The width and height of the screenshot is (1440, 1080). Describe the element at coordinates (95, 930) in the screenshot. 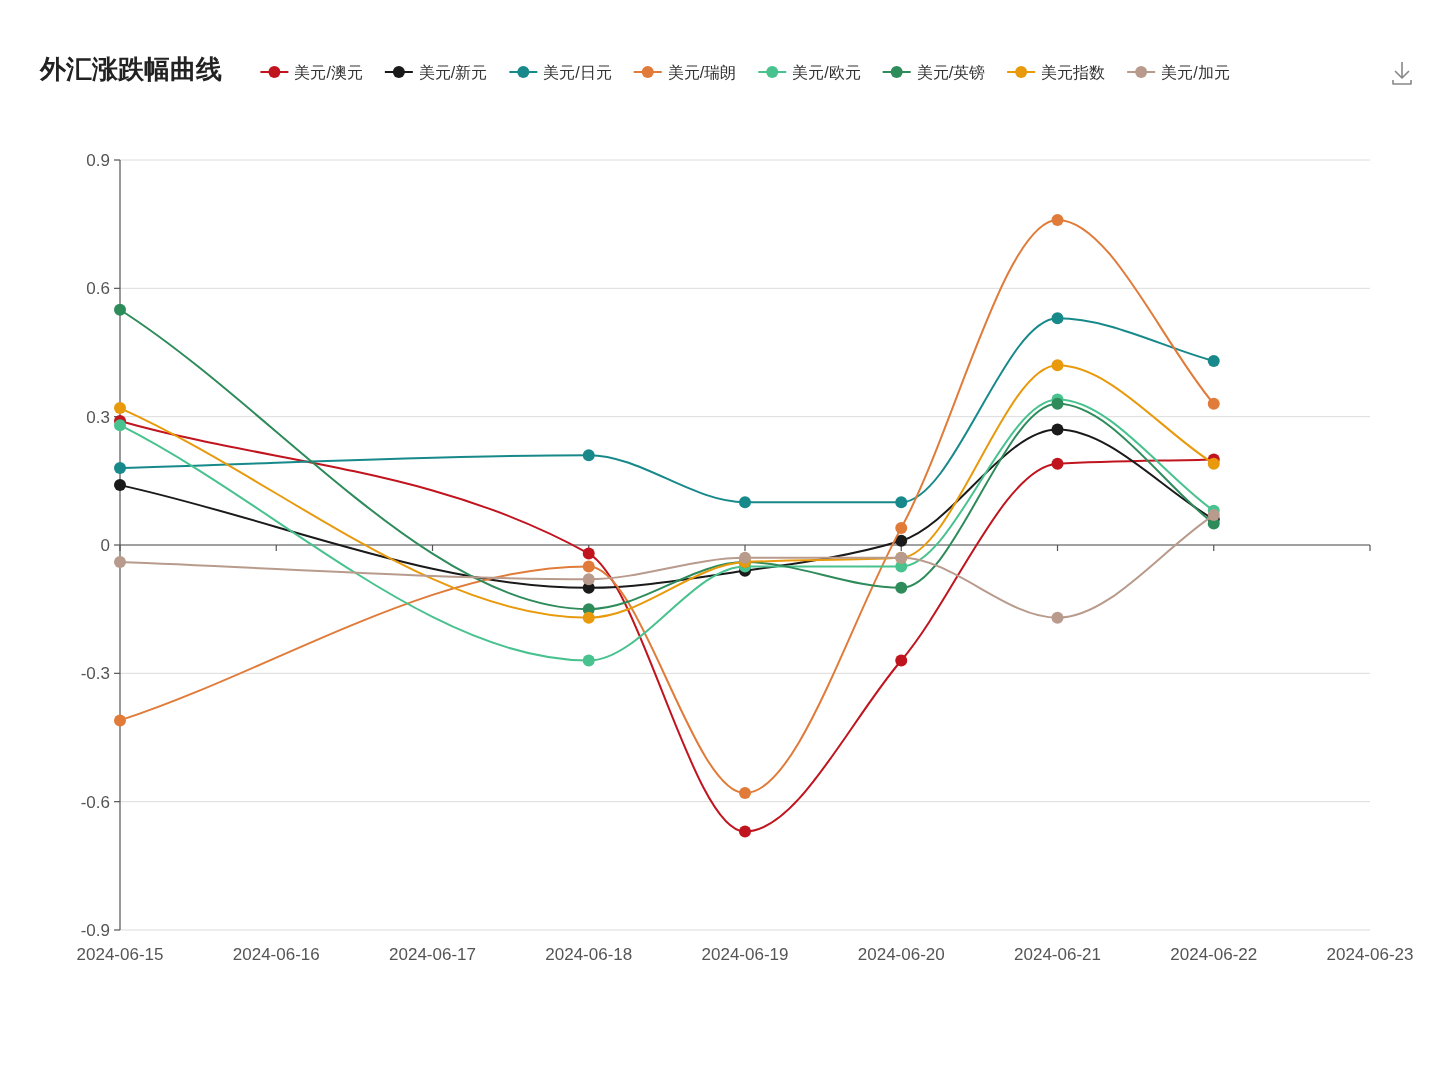

I see `y-tick-label: -0.9` at that location.